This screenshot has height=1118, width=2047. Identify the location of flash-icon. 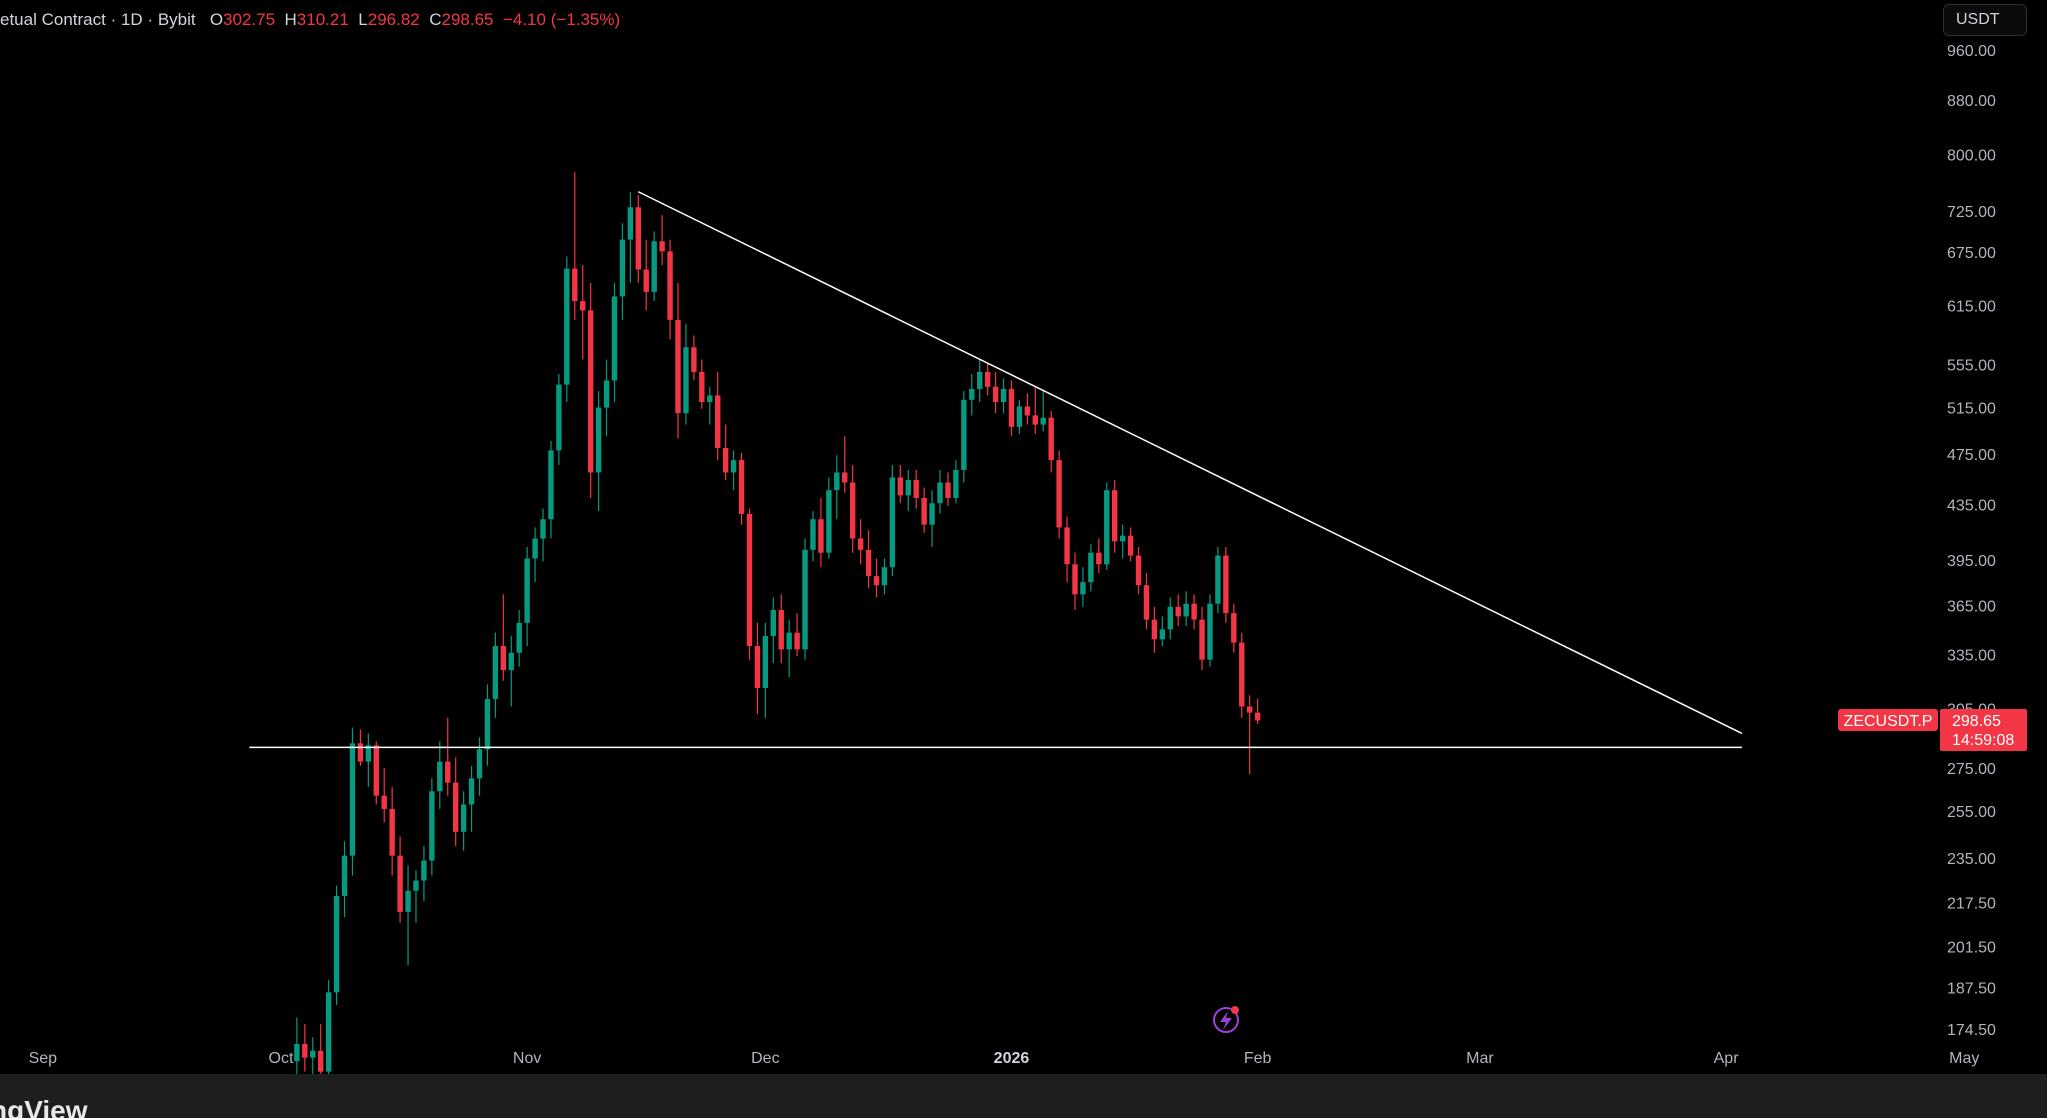
(1226, 1019).